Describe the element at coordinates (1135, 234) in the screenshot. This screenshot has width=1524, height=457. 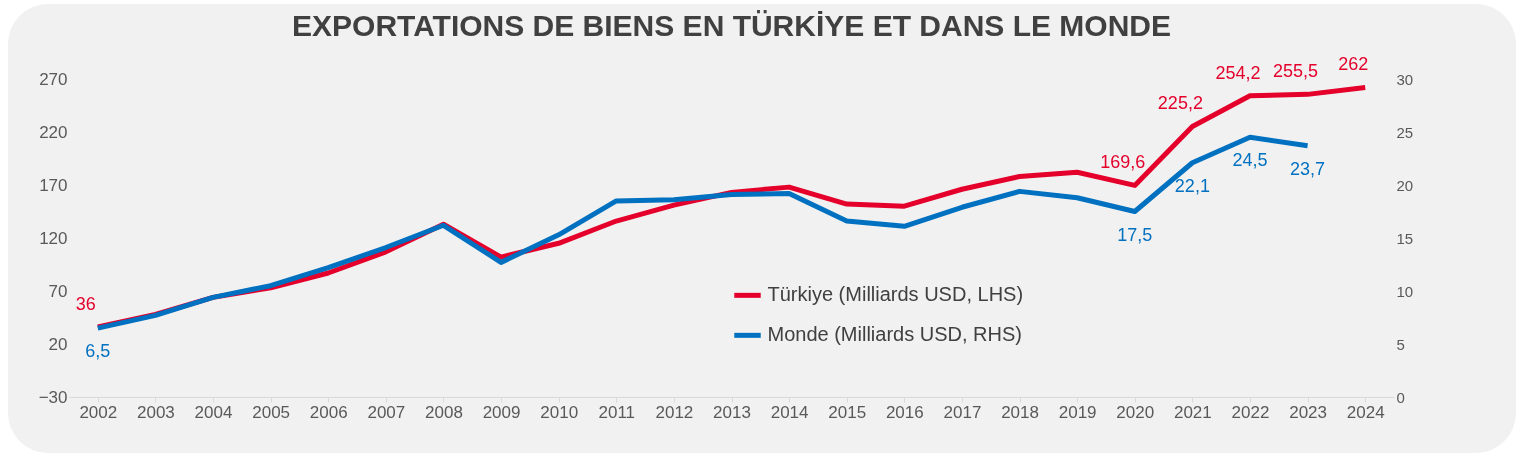
I see `data-label: 17,5` at that location.